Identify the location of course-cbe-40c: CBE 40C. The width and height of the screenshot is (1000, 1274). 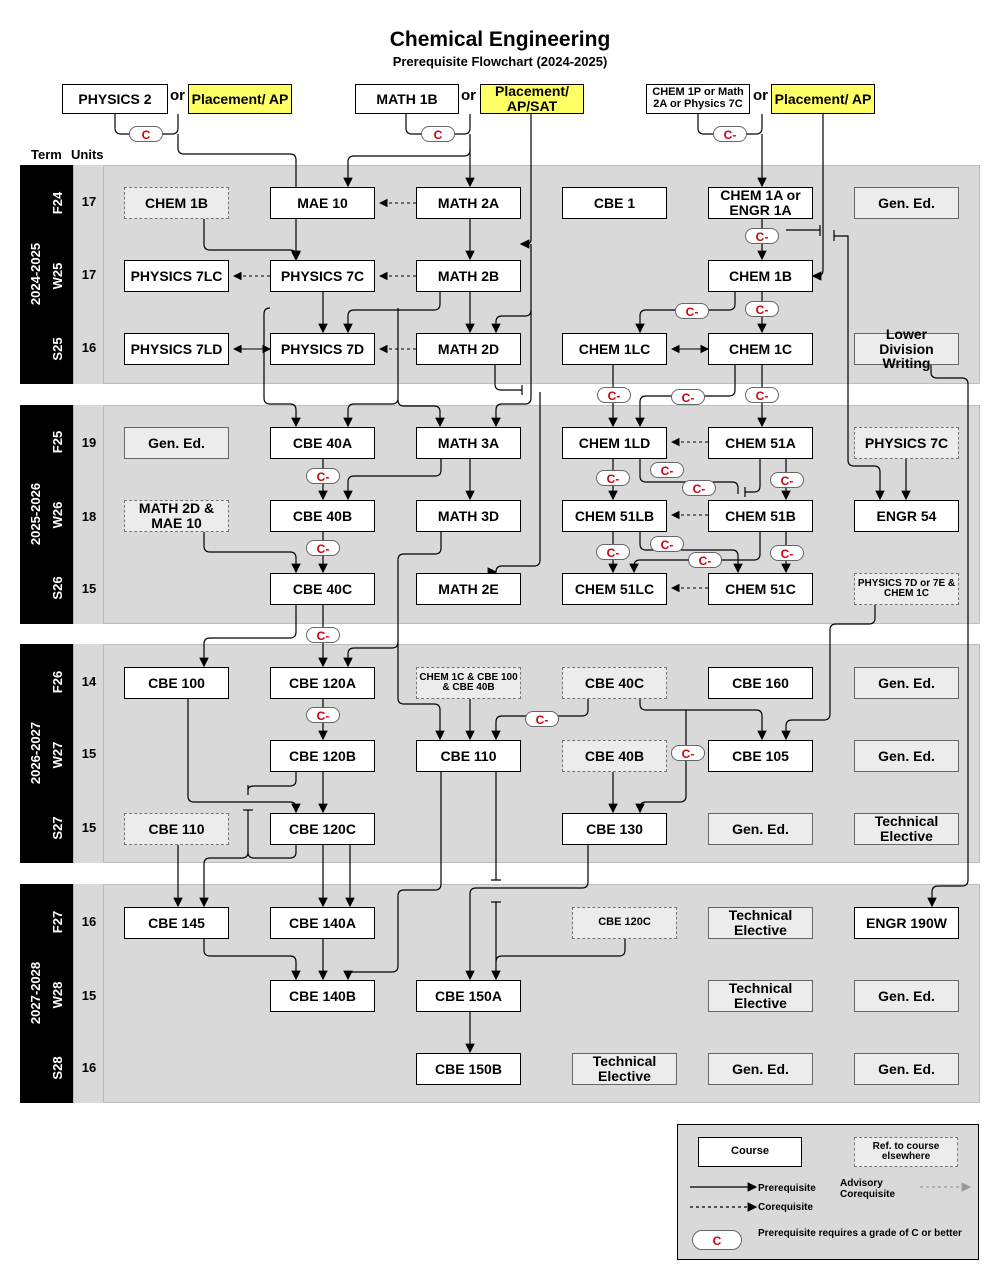
(322, 589).